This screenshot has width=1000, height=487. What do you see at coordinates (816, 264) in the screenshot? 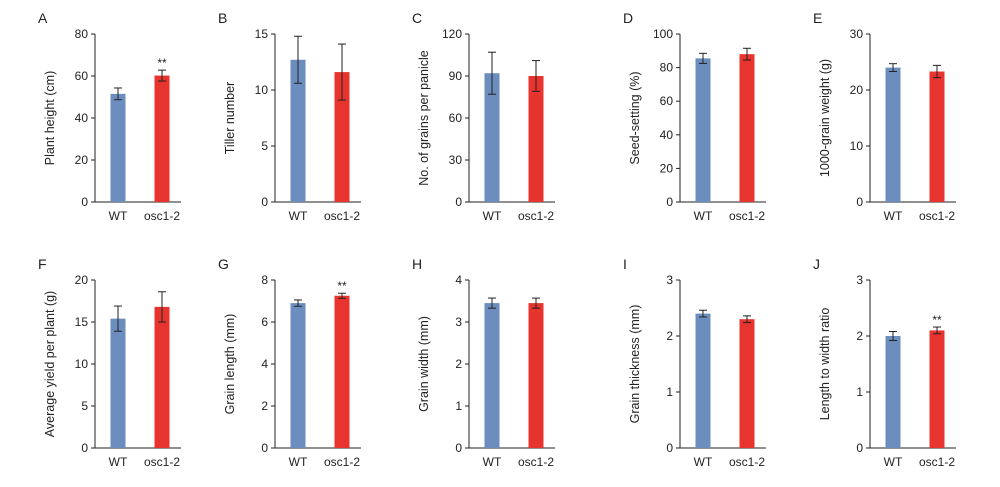
I see `panel-letter: J` at bounding box center [816, 264].